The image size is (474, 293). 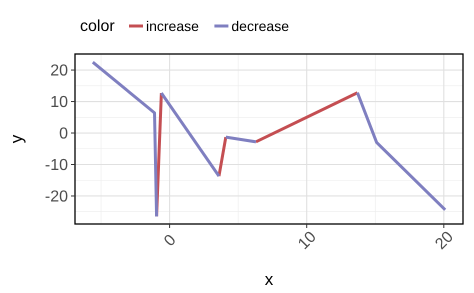 I want to click on x-tick-label: 0, so click(x=170, y=241).